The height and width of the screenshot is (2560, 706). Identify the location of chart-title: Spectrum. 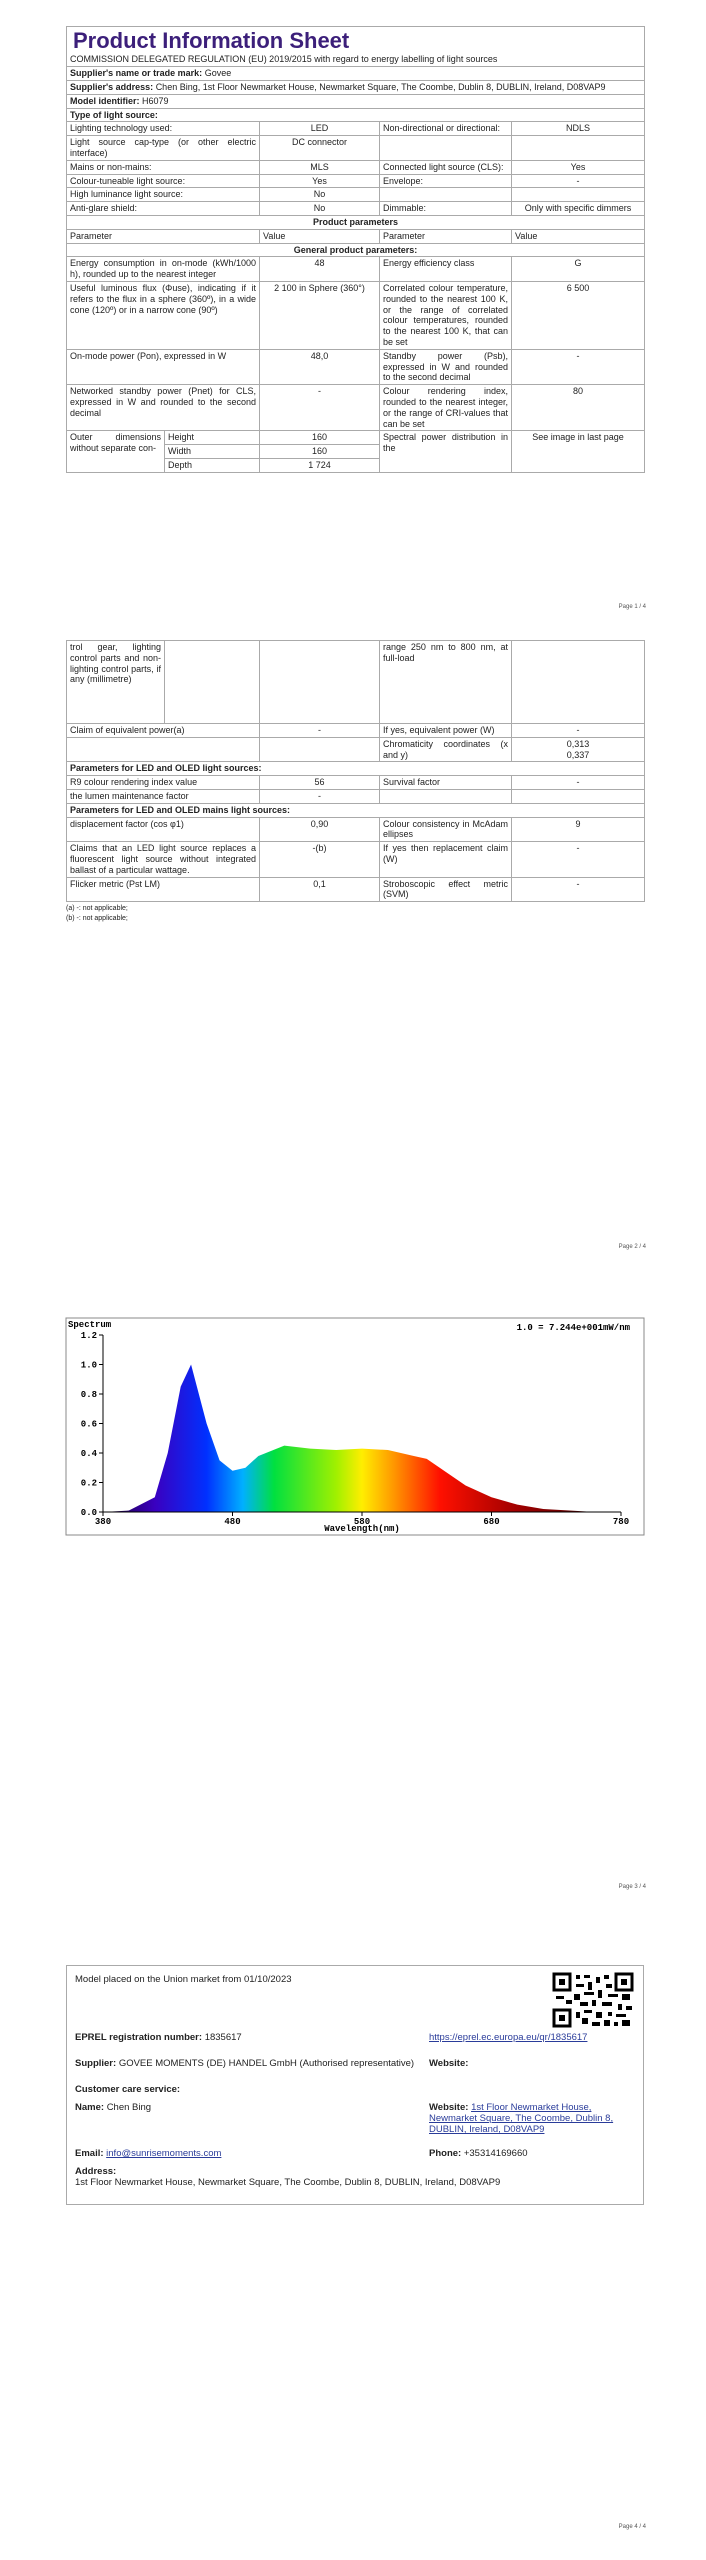
(90, 1325).